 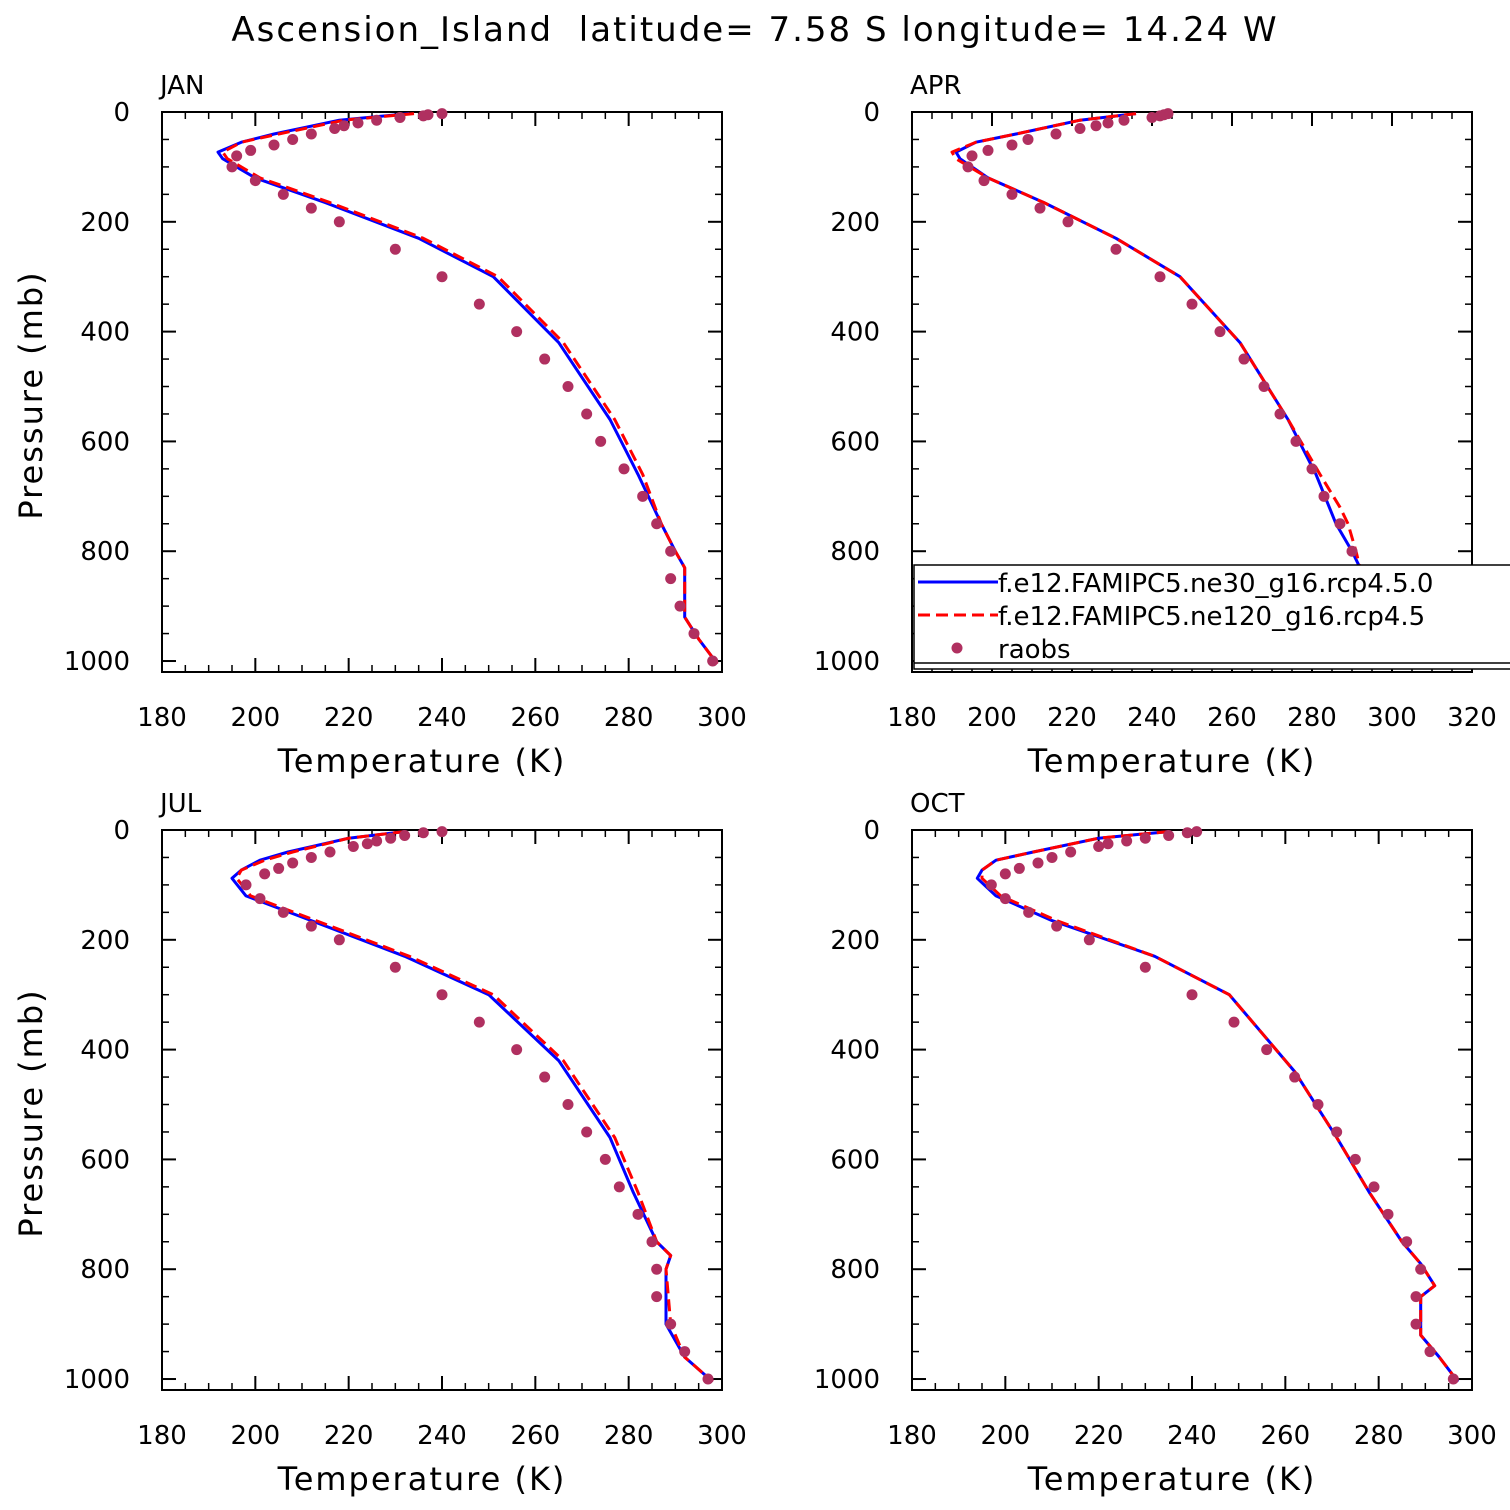 What do you see at coordinates (936, 86) in the screenshot?
I see `panel-label: APR` at bounding box center [936, 86].